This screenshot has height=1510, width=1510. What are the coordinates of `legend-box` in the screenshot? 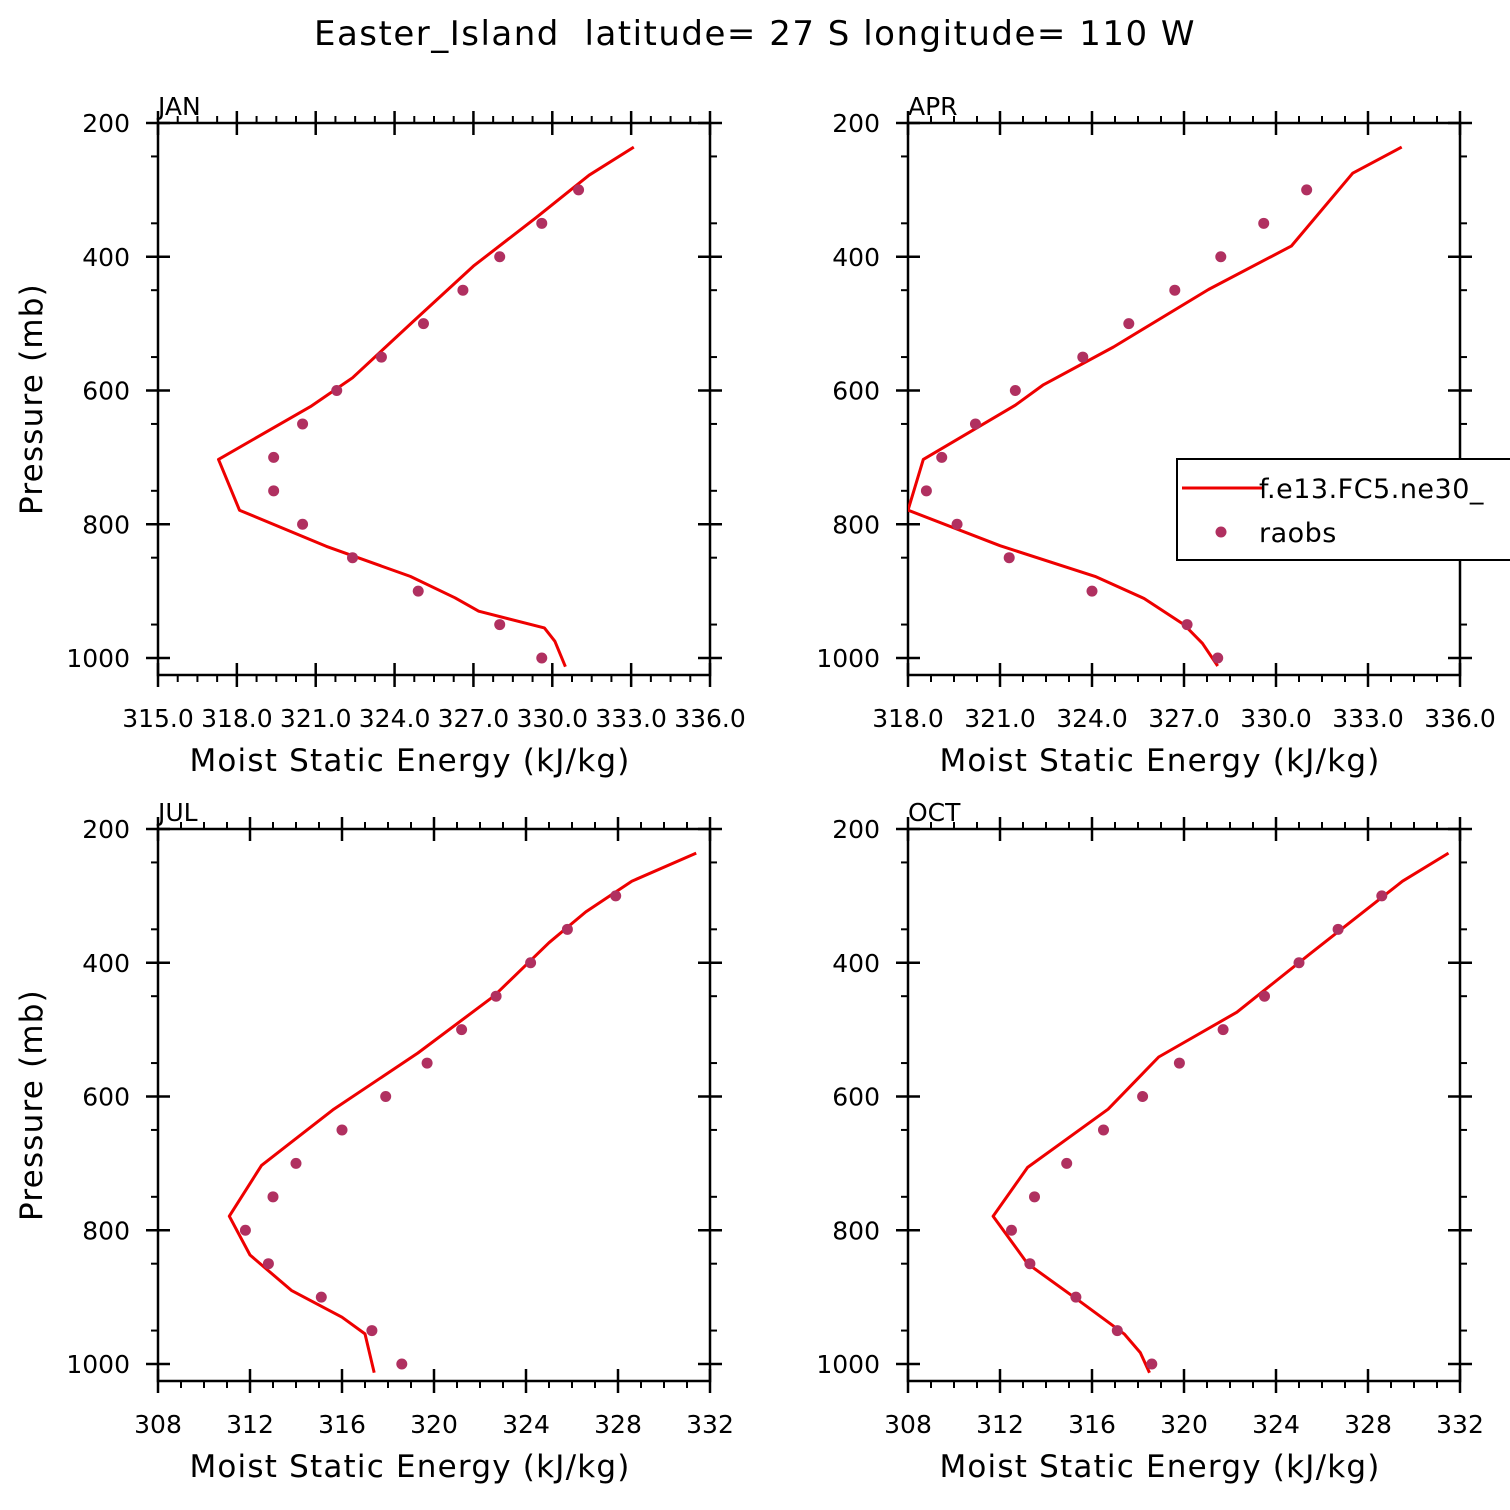 It's located at (1343, 509).